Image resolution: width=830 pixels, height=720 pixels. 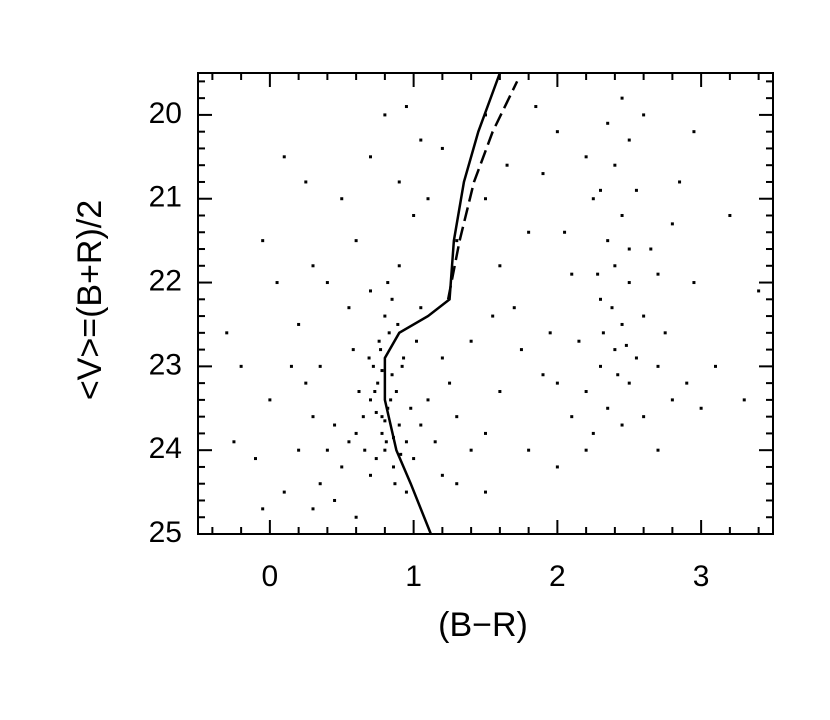 I want to click on y-tick-label: 23, so click(x=165, y=364).